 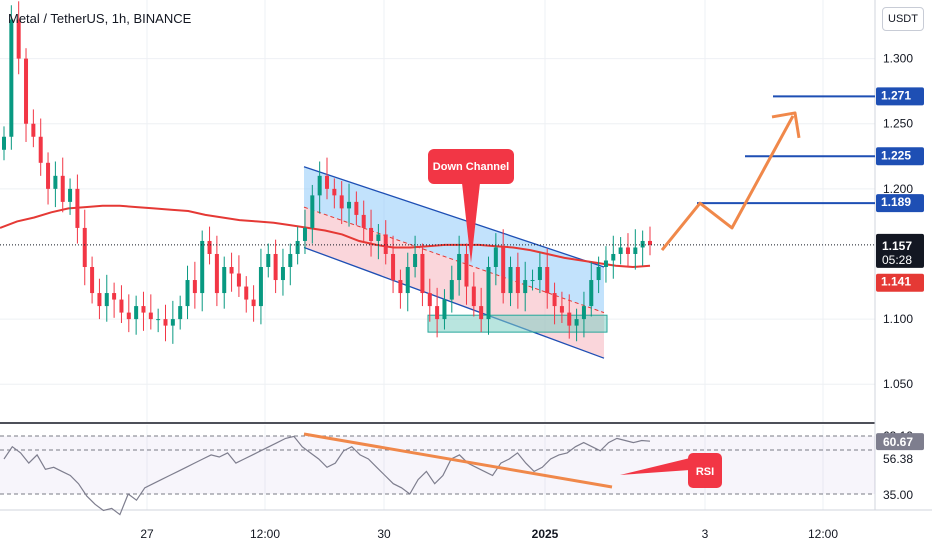 What do you see at coordinates (896, 155) in the screenshot?
I see `target-price-tag-text: 1.225` at bounding box center [896, 155].